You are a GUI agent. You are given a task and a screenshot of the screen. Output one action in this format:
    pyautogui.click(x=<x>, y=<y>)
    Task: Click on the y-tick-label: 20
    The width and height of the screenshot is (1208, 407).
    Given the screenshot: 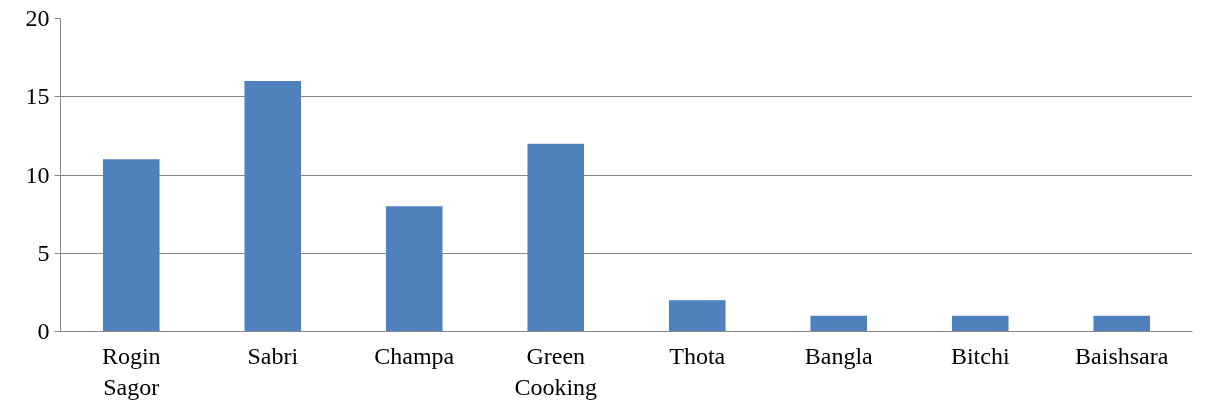 What is the action you would take?
    pyautogui.click(x=37, y=18)
    